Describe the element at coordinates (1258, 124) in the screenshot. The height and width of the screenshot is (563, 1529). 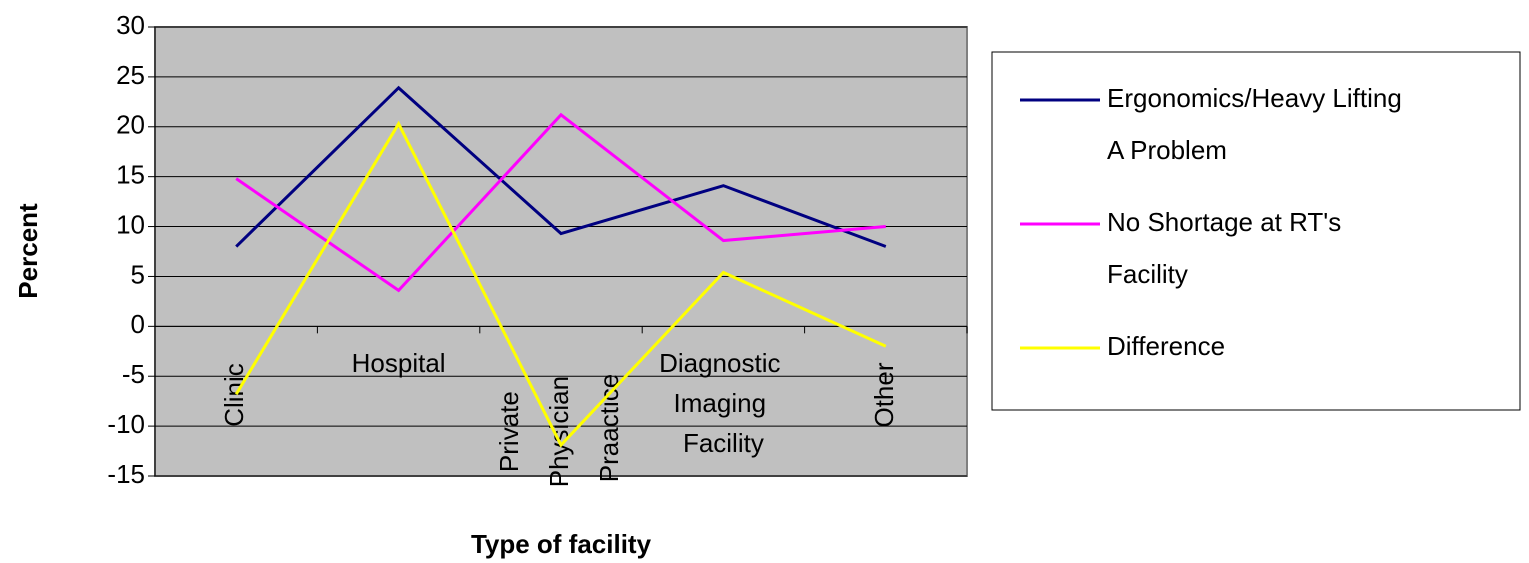
I see `legend-label: Ergonomics/Heavy Lifting A Problem` at that location.